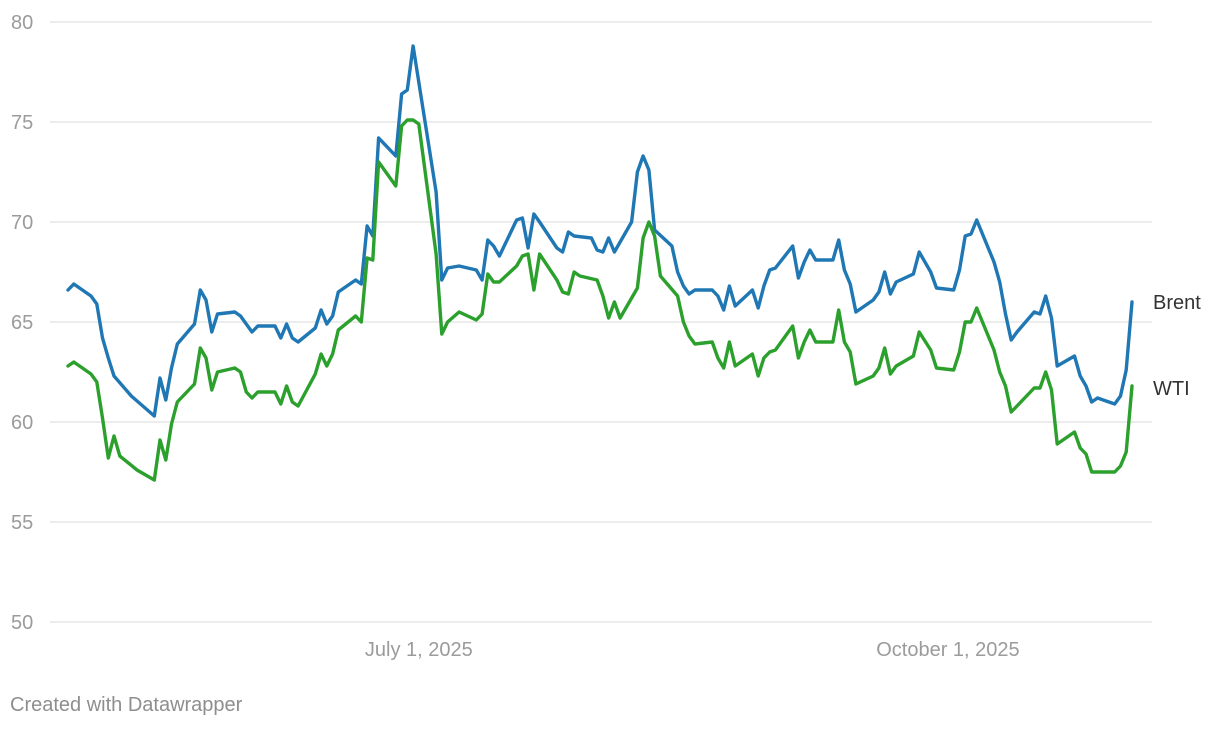  Describe the element at coordinates (22, 223) in the screenshot. I see `y-tick-label-70: 70` at that location.